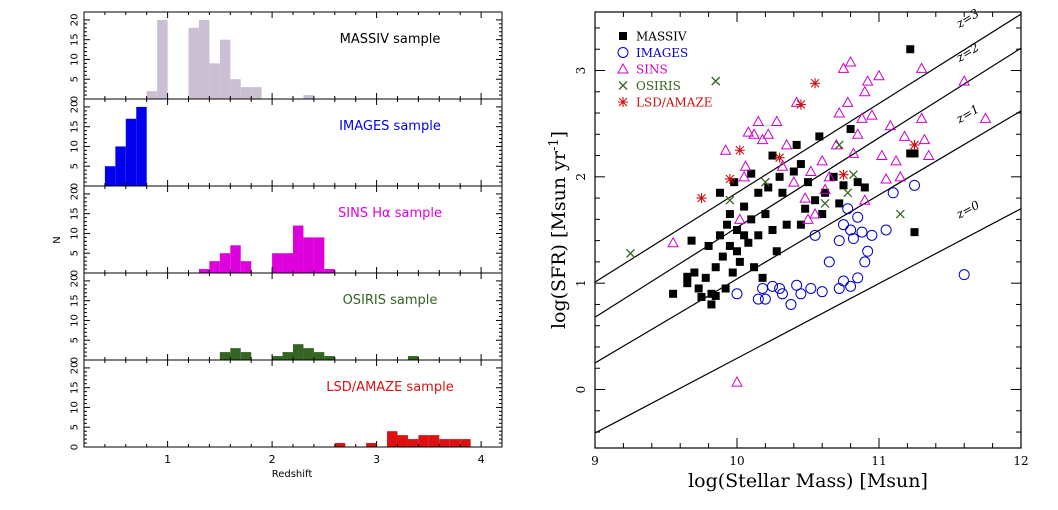  What do you see at coordinates (662, 53) in the screenshot?
I see `legend-label: IMAGES` at bounding box center [662, 53].